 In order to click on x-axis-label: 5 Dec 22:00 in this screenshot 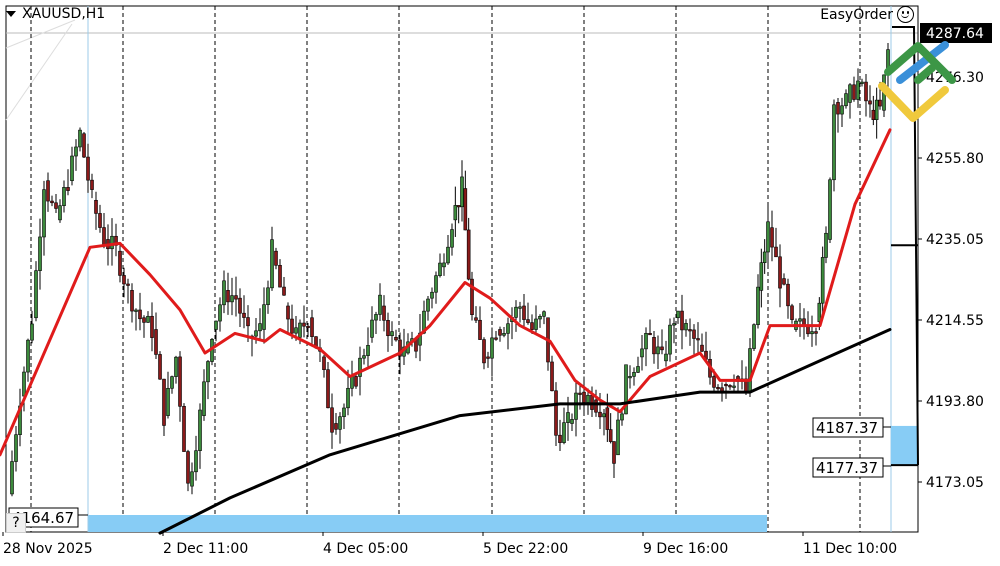, I will do `click(525, 549)`.